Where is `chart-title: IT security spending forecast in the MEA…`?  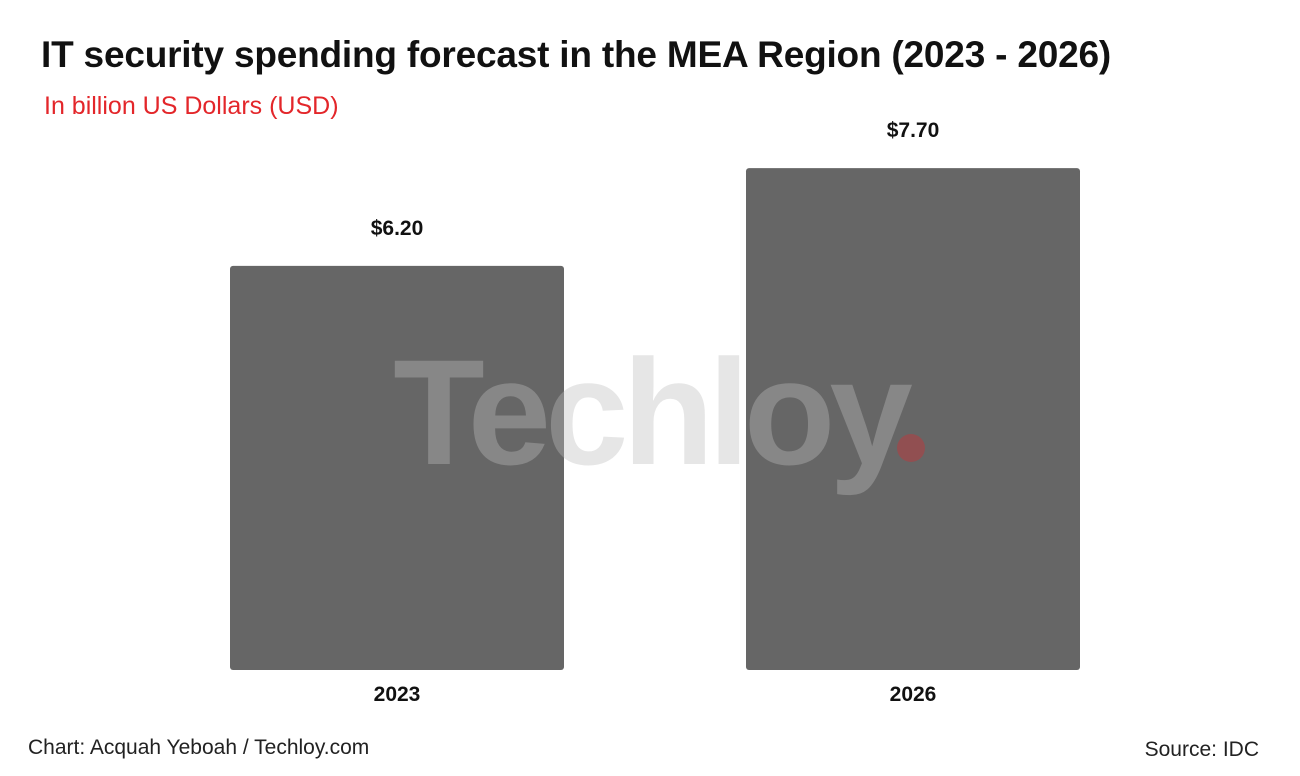
chart-title: IT security spending forecast in the MEA… is located at coordinates (576, 54).